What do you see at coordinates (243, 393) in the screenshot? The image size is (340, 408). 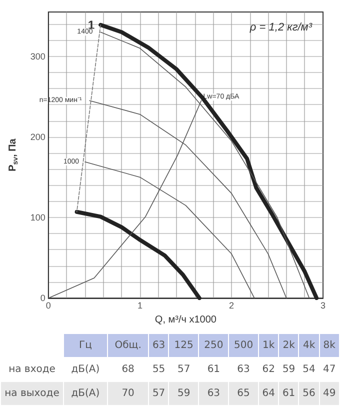 I see `data-label: 65` at bounding box center [243, 393].